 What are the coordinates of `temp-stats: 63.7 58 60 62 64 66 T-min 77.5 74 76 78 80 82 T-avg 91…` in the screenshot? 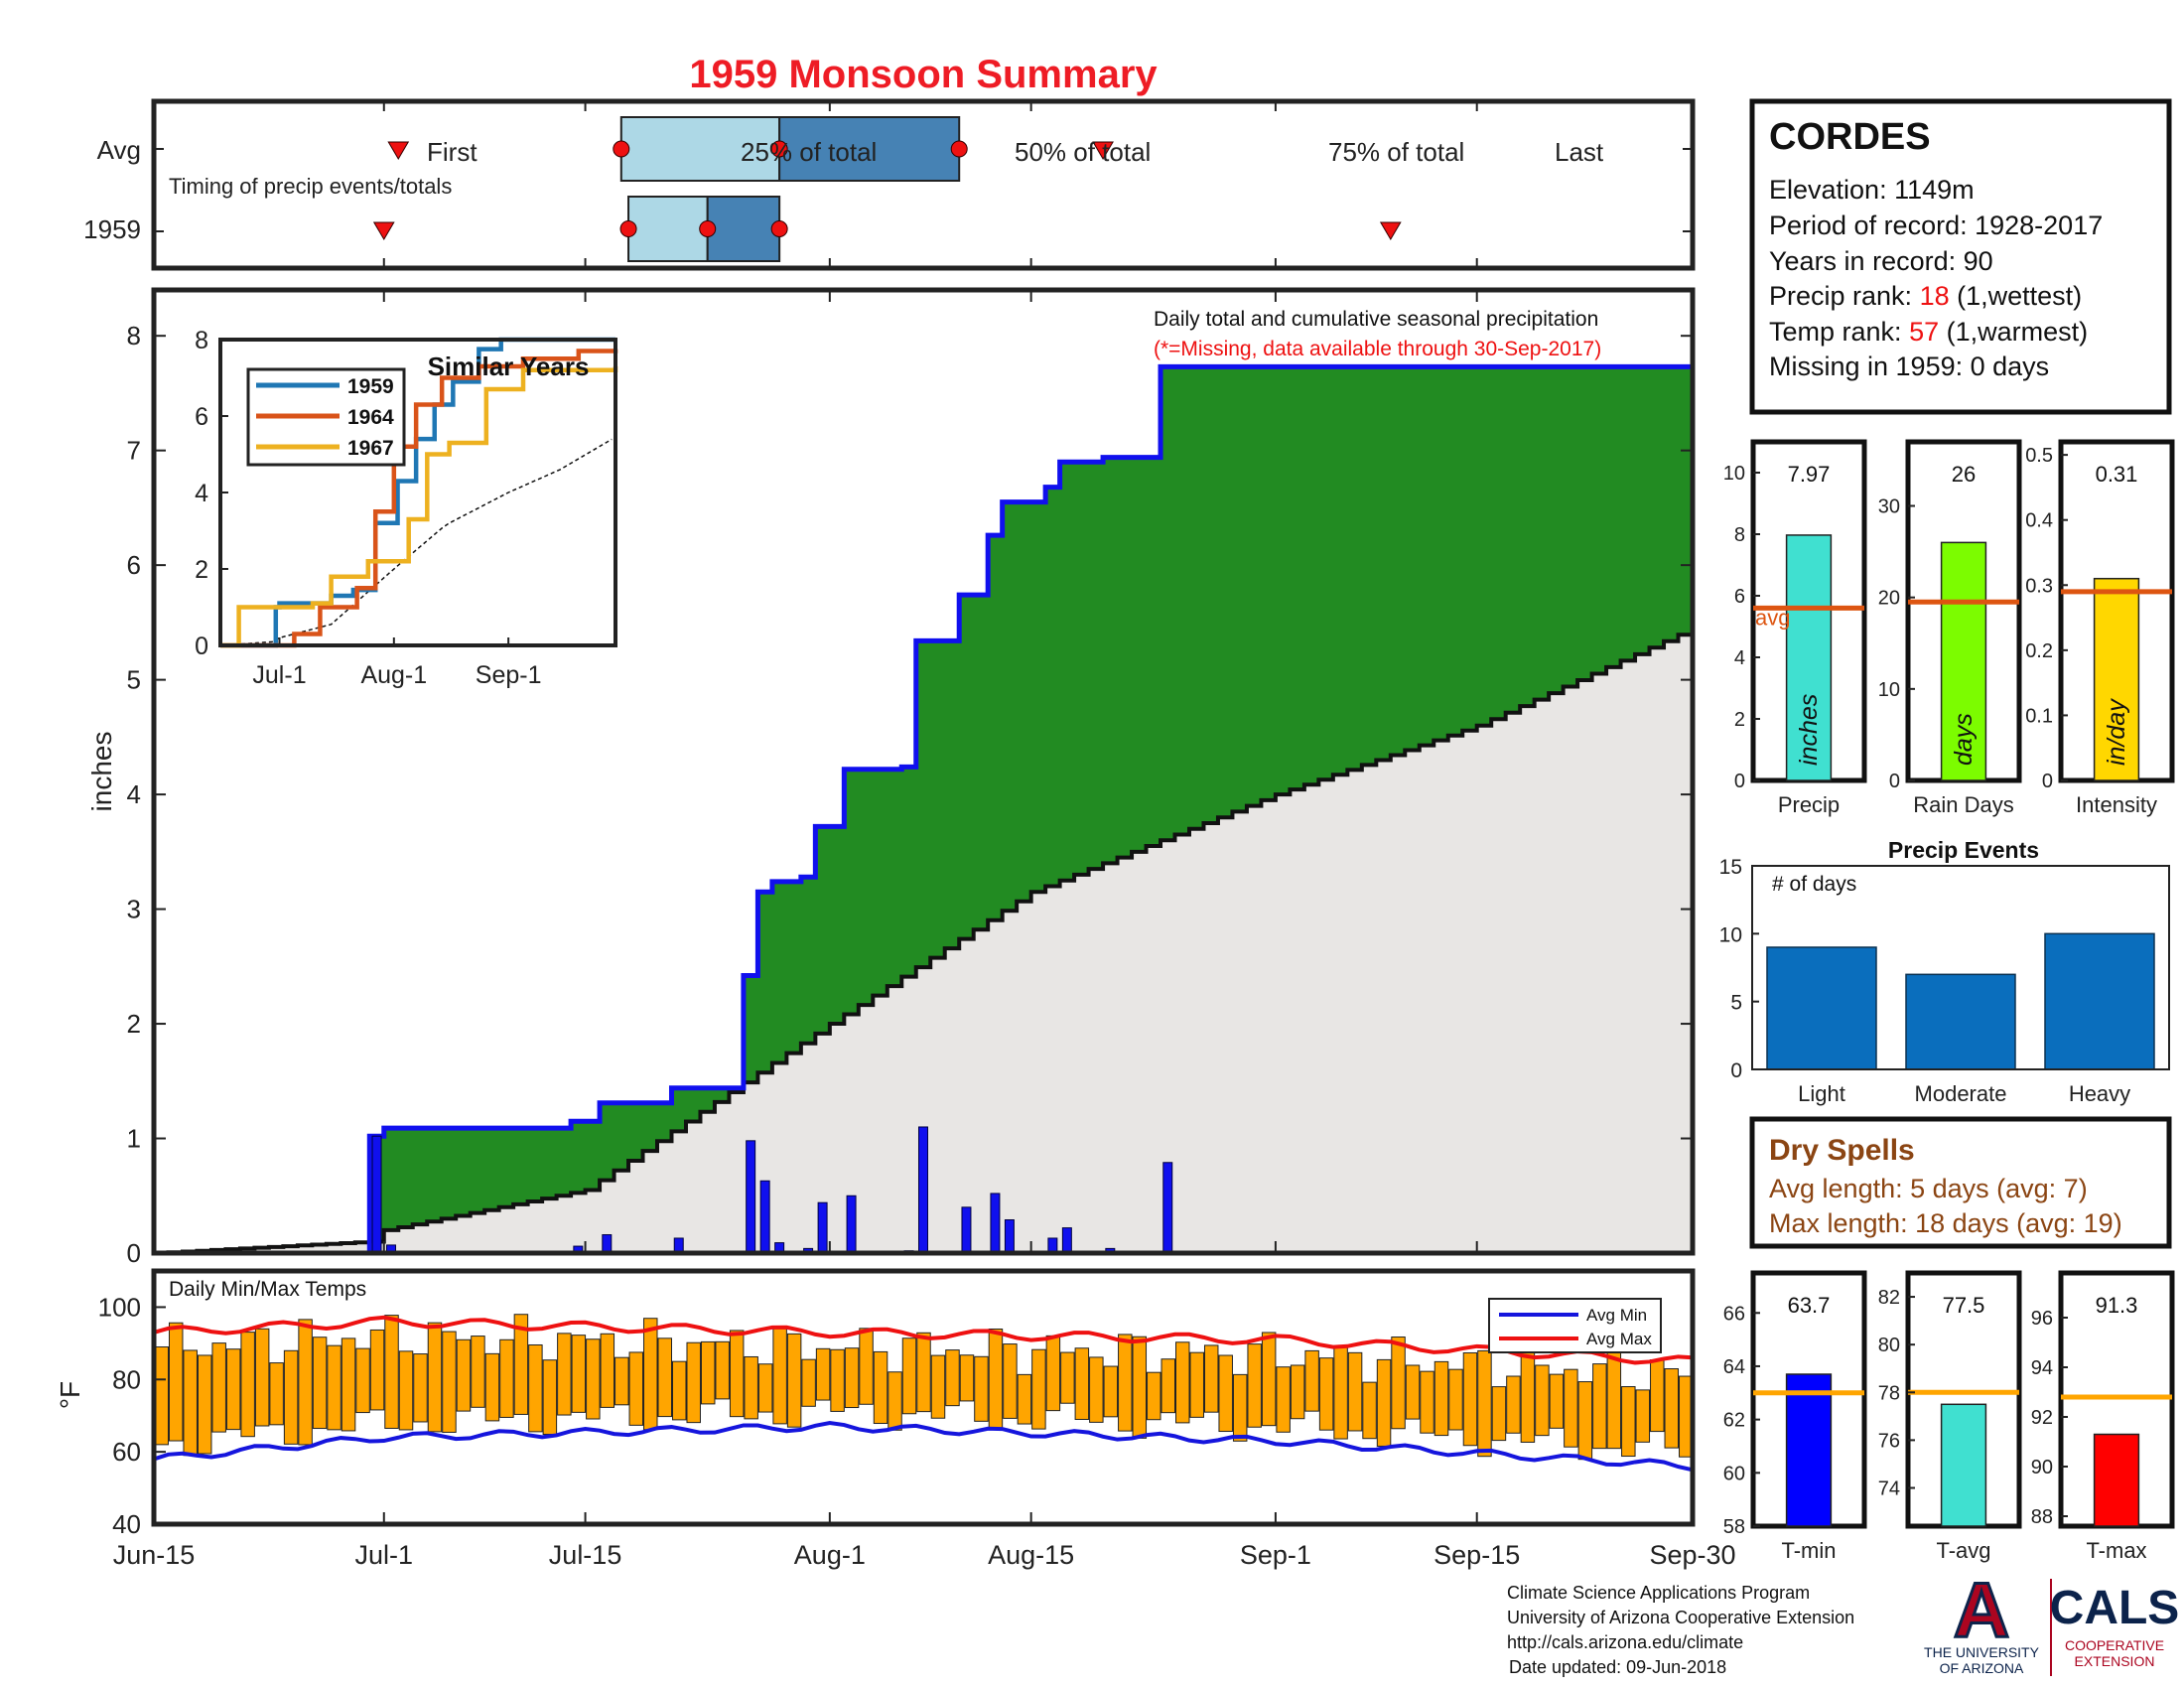 It's located at (1949, 1416).